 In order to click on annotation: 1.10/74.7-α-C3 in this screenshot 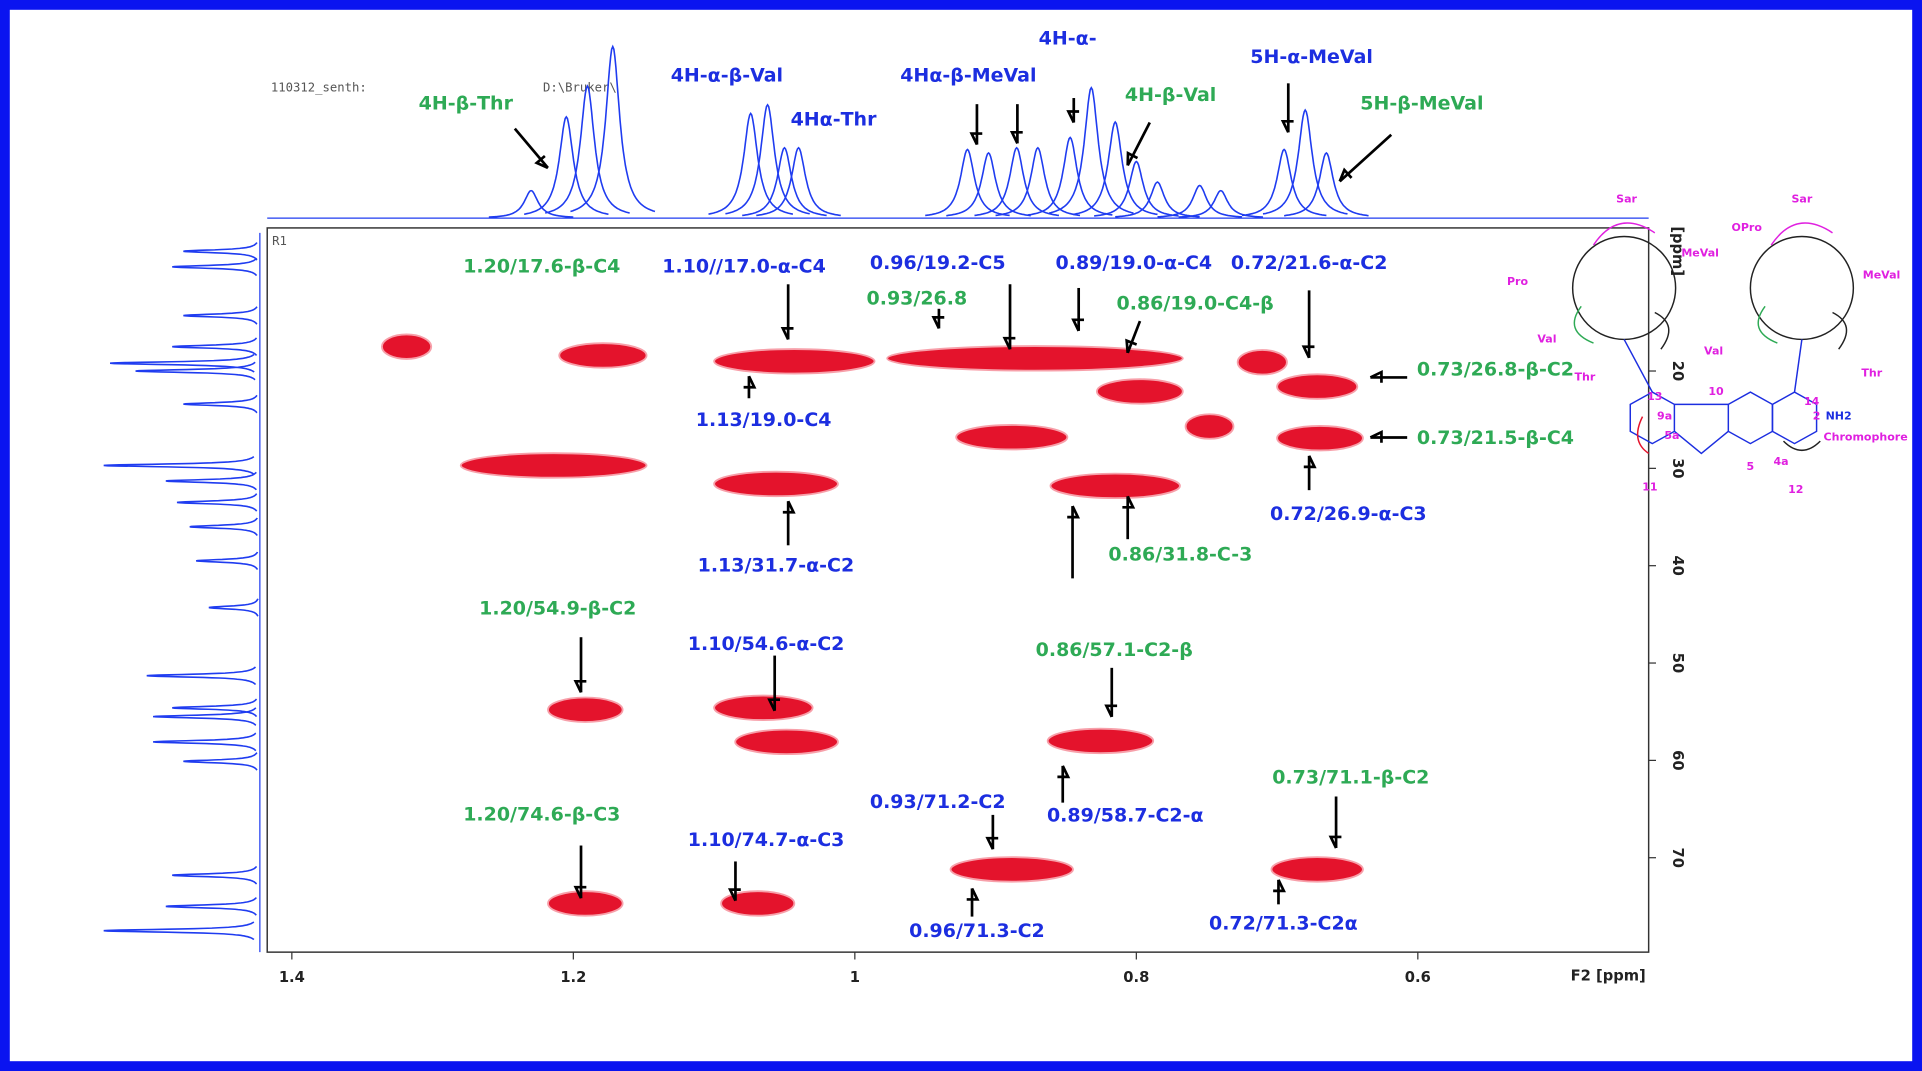, I will do `click(766, 840)`.